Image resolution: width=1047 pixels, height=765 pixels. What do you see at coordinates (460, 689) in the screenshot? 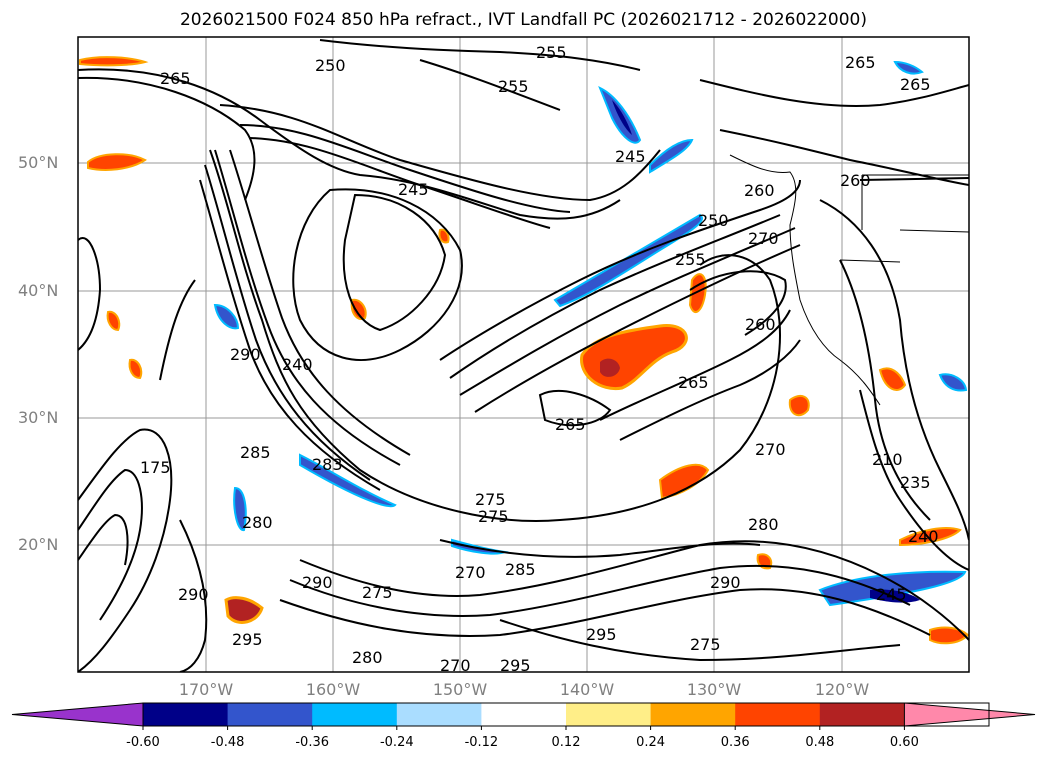
I see `lon-label-150w: 150°W` at bounding box center [460, 689].